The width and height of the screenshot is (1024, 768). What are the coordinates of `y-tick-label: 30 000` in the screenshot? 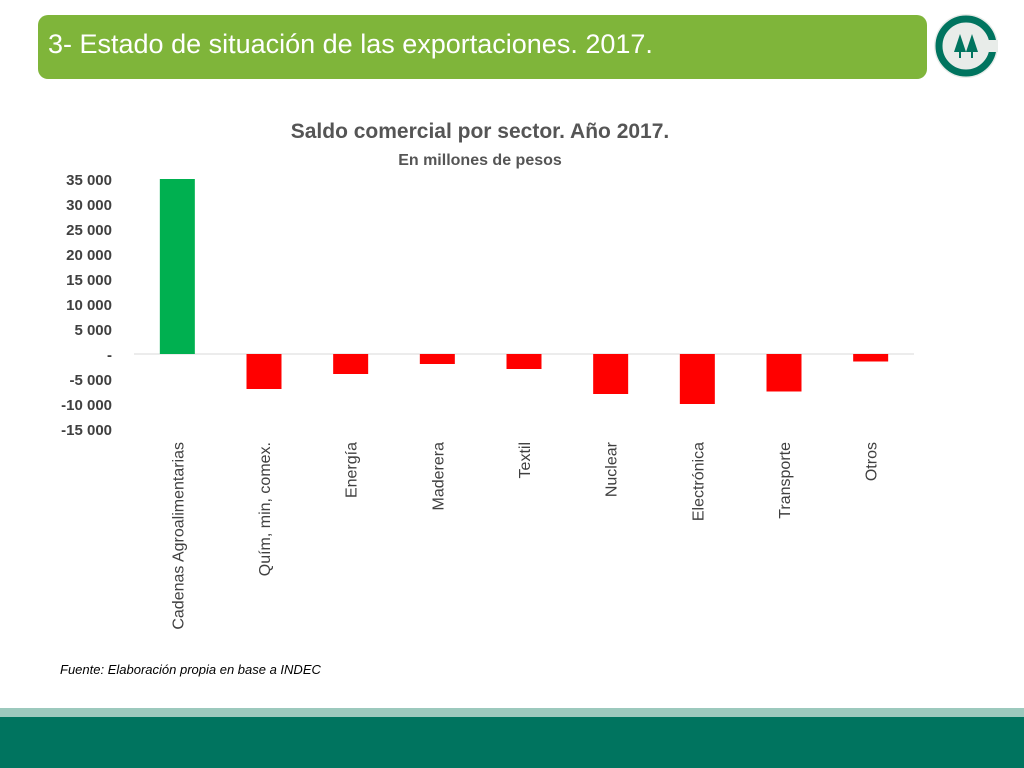 It's located at (89, 205).